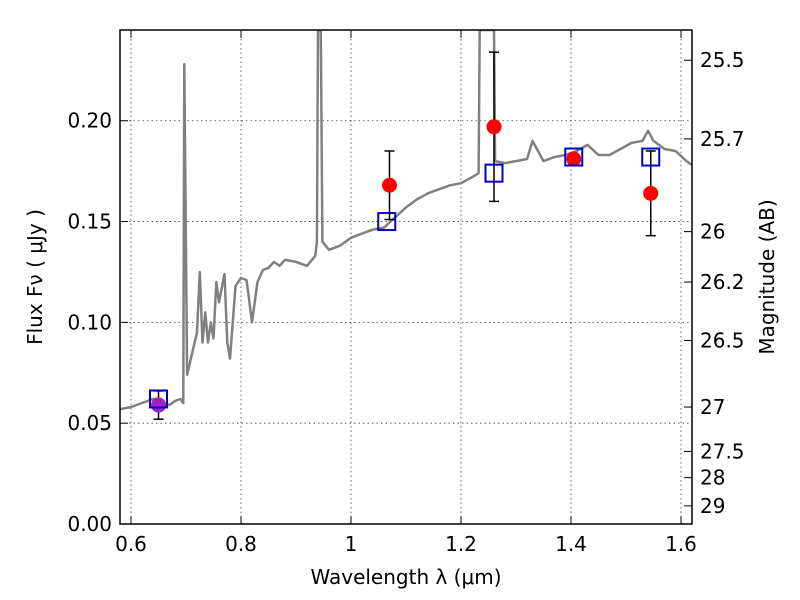 Image resolution: width=800 pixels, height=600 pixels. I want to click on right-tick-label: 26.2, so click(722, 282).